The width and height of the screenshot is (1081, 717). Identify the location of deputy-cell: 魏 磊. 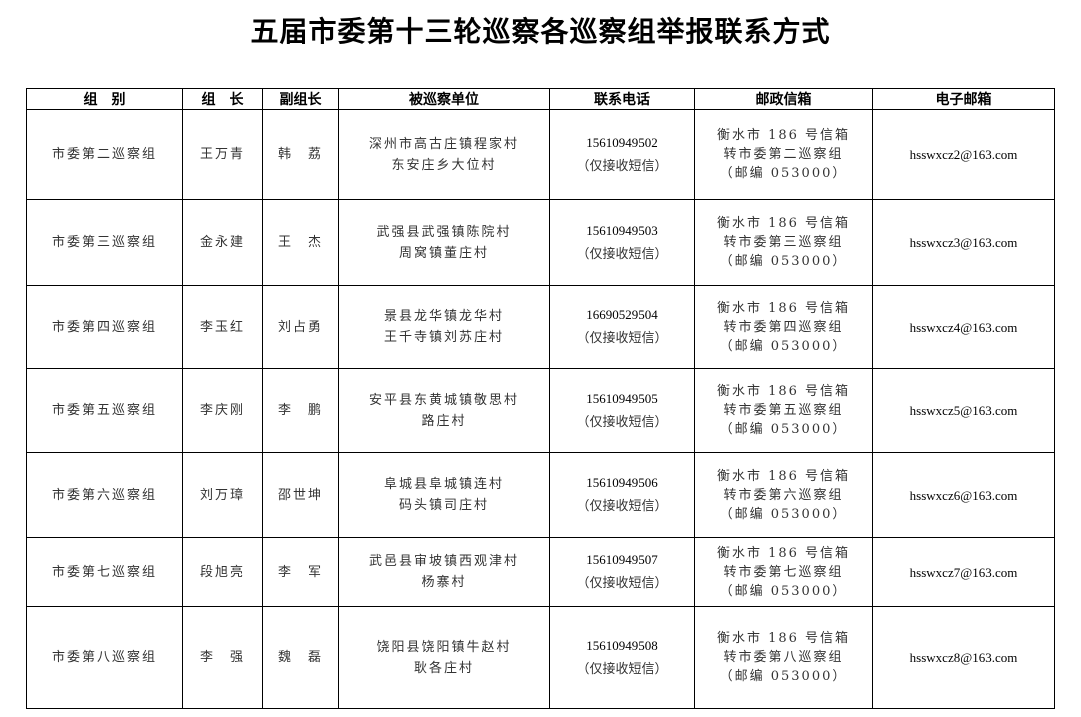
(300, 657).